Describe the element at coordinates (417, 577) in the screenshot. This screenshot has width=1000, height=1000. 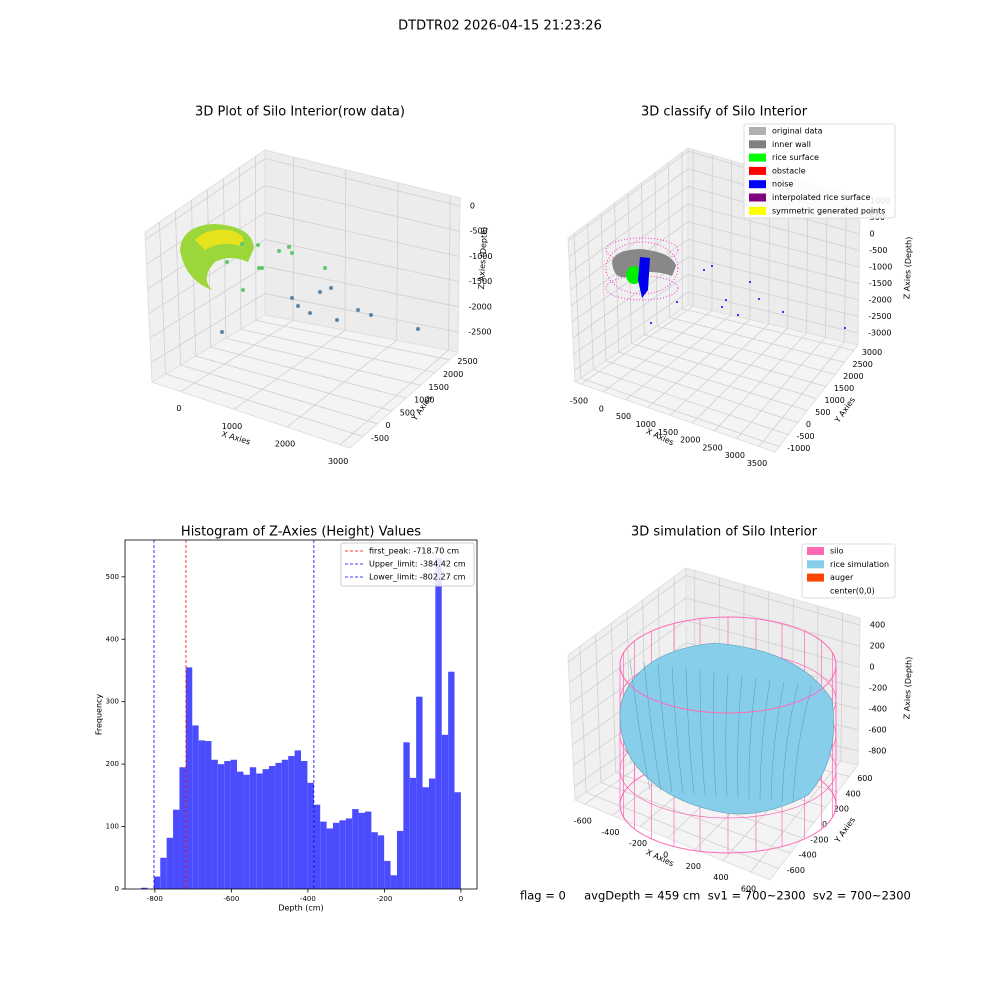
I see `legend-label: Lower_limit: -802.27 cm` at that location.